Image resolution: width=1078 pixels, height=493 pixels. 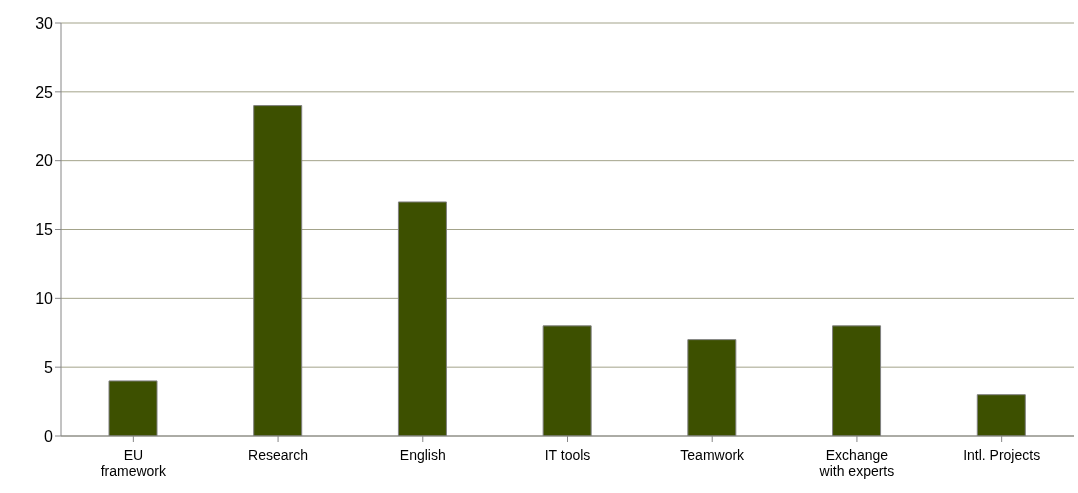 I want to click on y-tick-label: 25, so click(x=44, y=92).